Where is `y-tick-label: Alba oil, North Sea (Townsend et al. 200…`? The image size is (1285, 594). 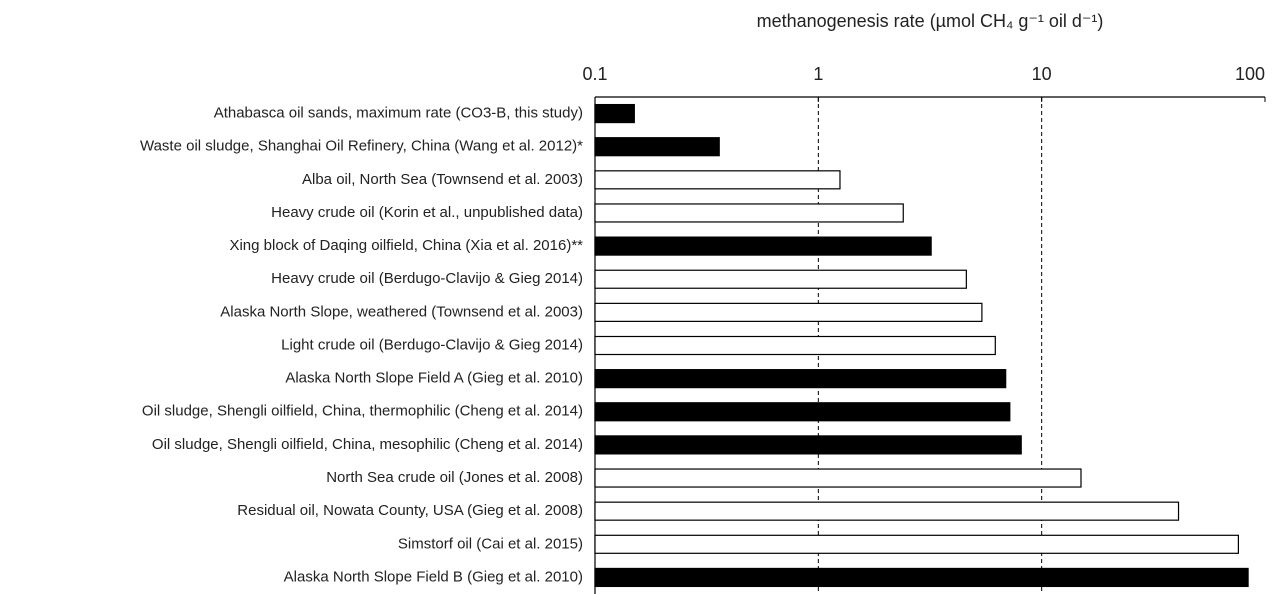
y-tick-label: Alba oil, North Sea (Townsend et al. 200… is located at coordinates (442, 179).